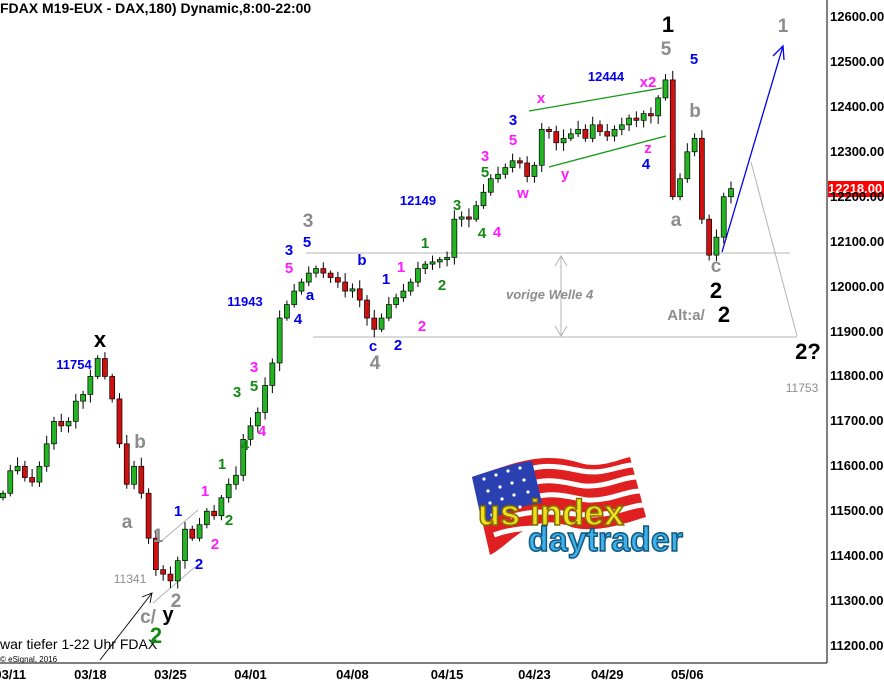 This screenshot has width=884, height=683. Describe the element at coordinates (687, 674) in the screenshot. I see `x-tick-label: 05/06` at that location.